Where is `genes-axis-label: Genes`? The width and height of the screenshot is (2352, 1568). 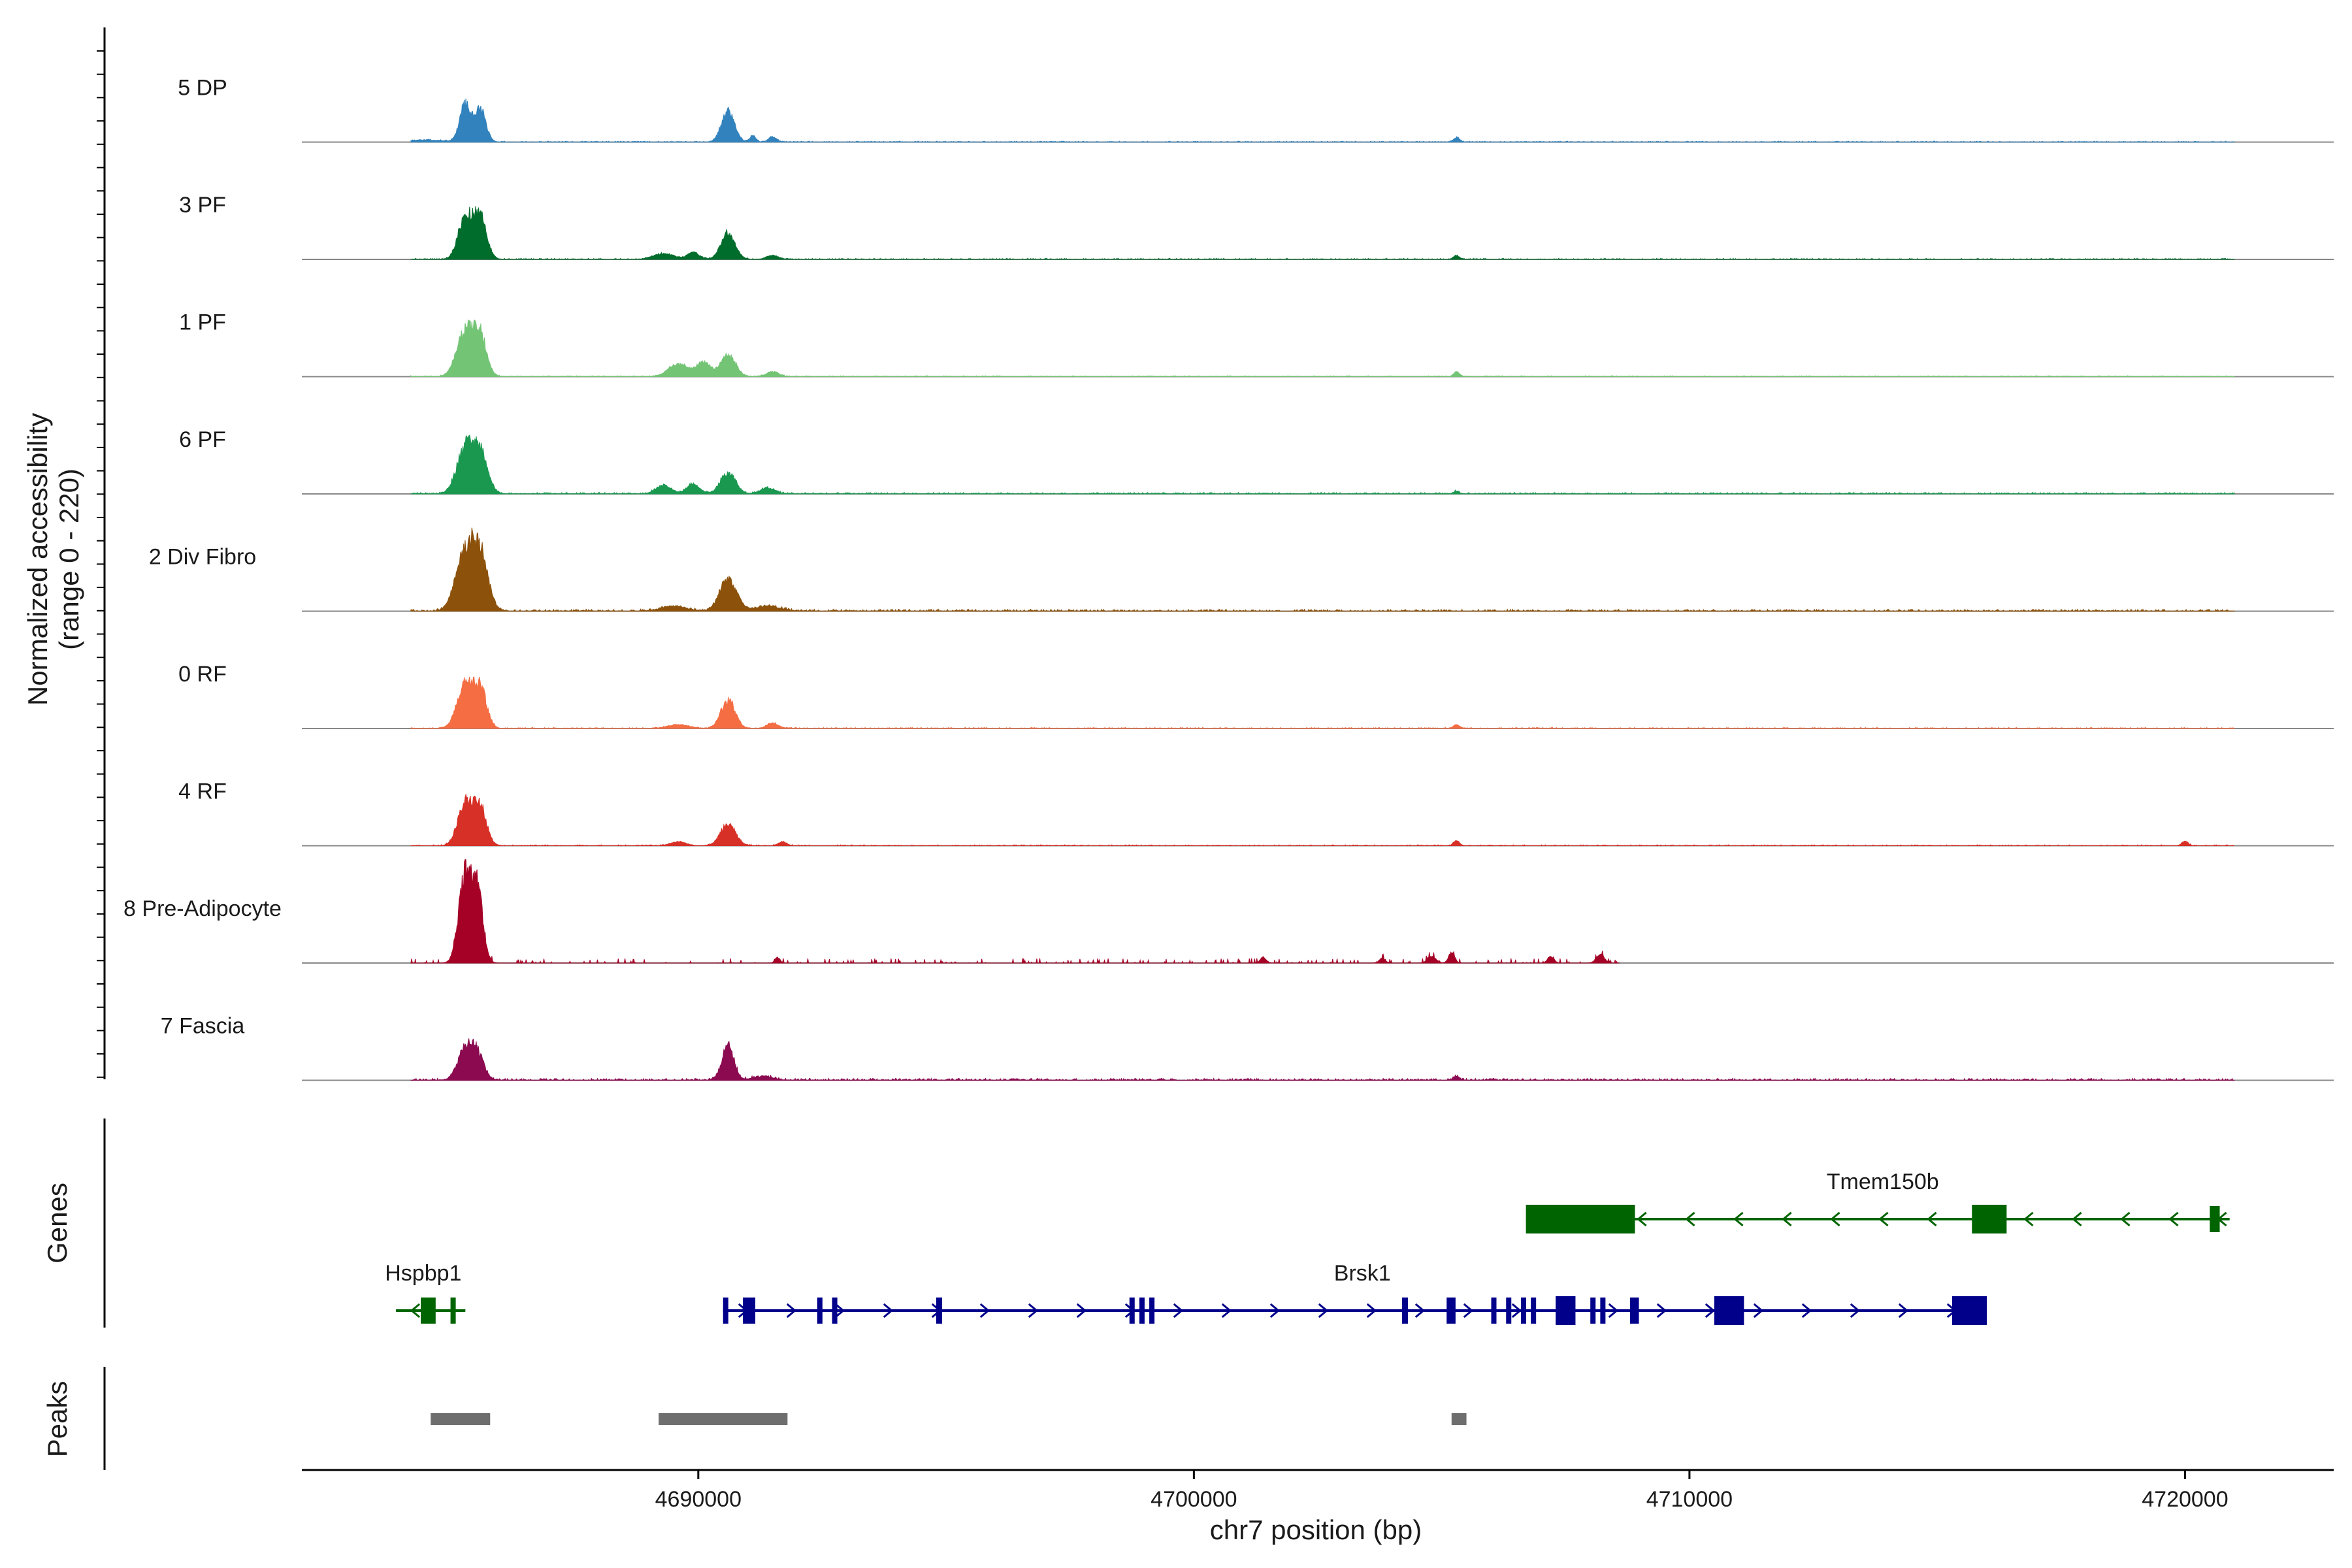
genes-axis-label: Genes is located at coordinates (57, 1223).